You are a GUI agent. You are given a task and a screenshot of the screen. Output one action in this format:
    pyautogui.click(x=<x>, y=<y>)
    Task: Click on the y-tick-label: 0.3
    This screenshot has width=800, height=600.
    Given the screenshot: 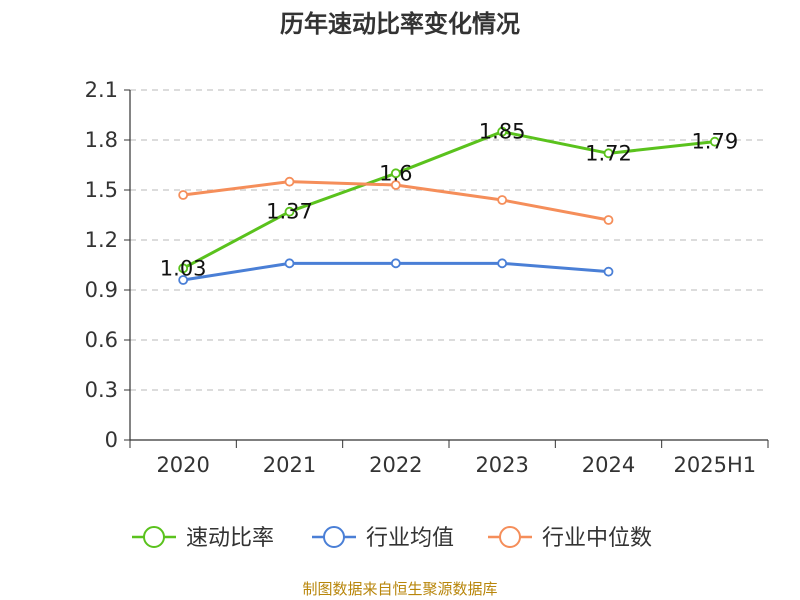 What is the action you would take?
    pyautogui.click(x=101, y=390)
    